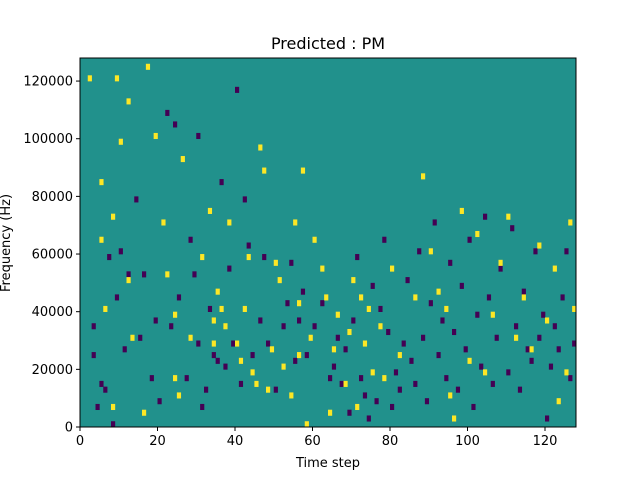 The image size is (640, 480). I want to click on x-tick-label: 80, so click(390, 441).